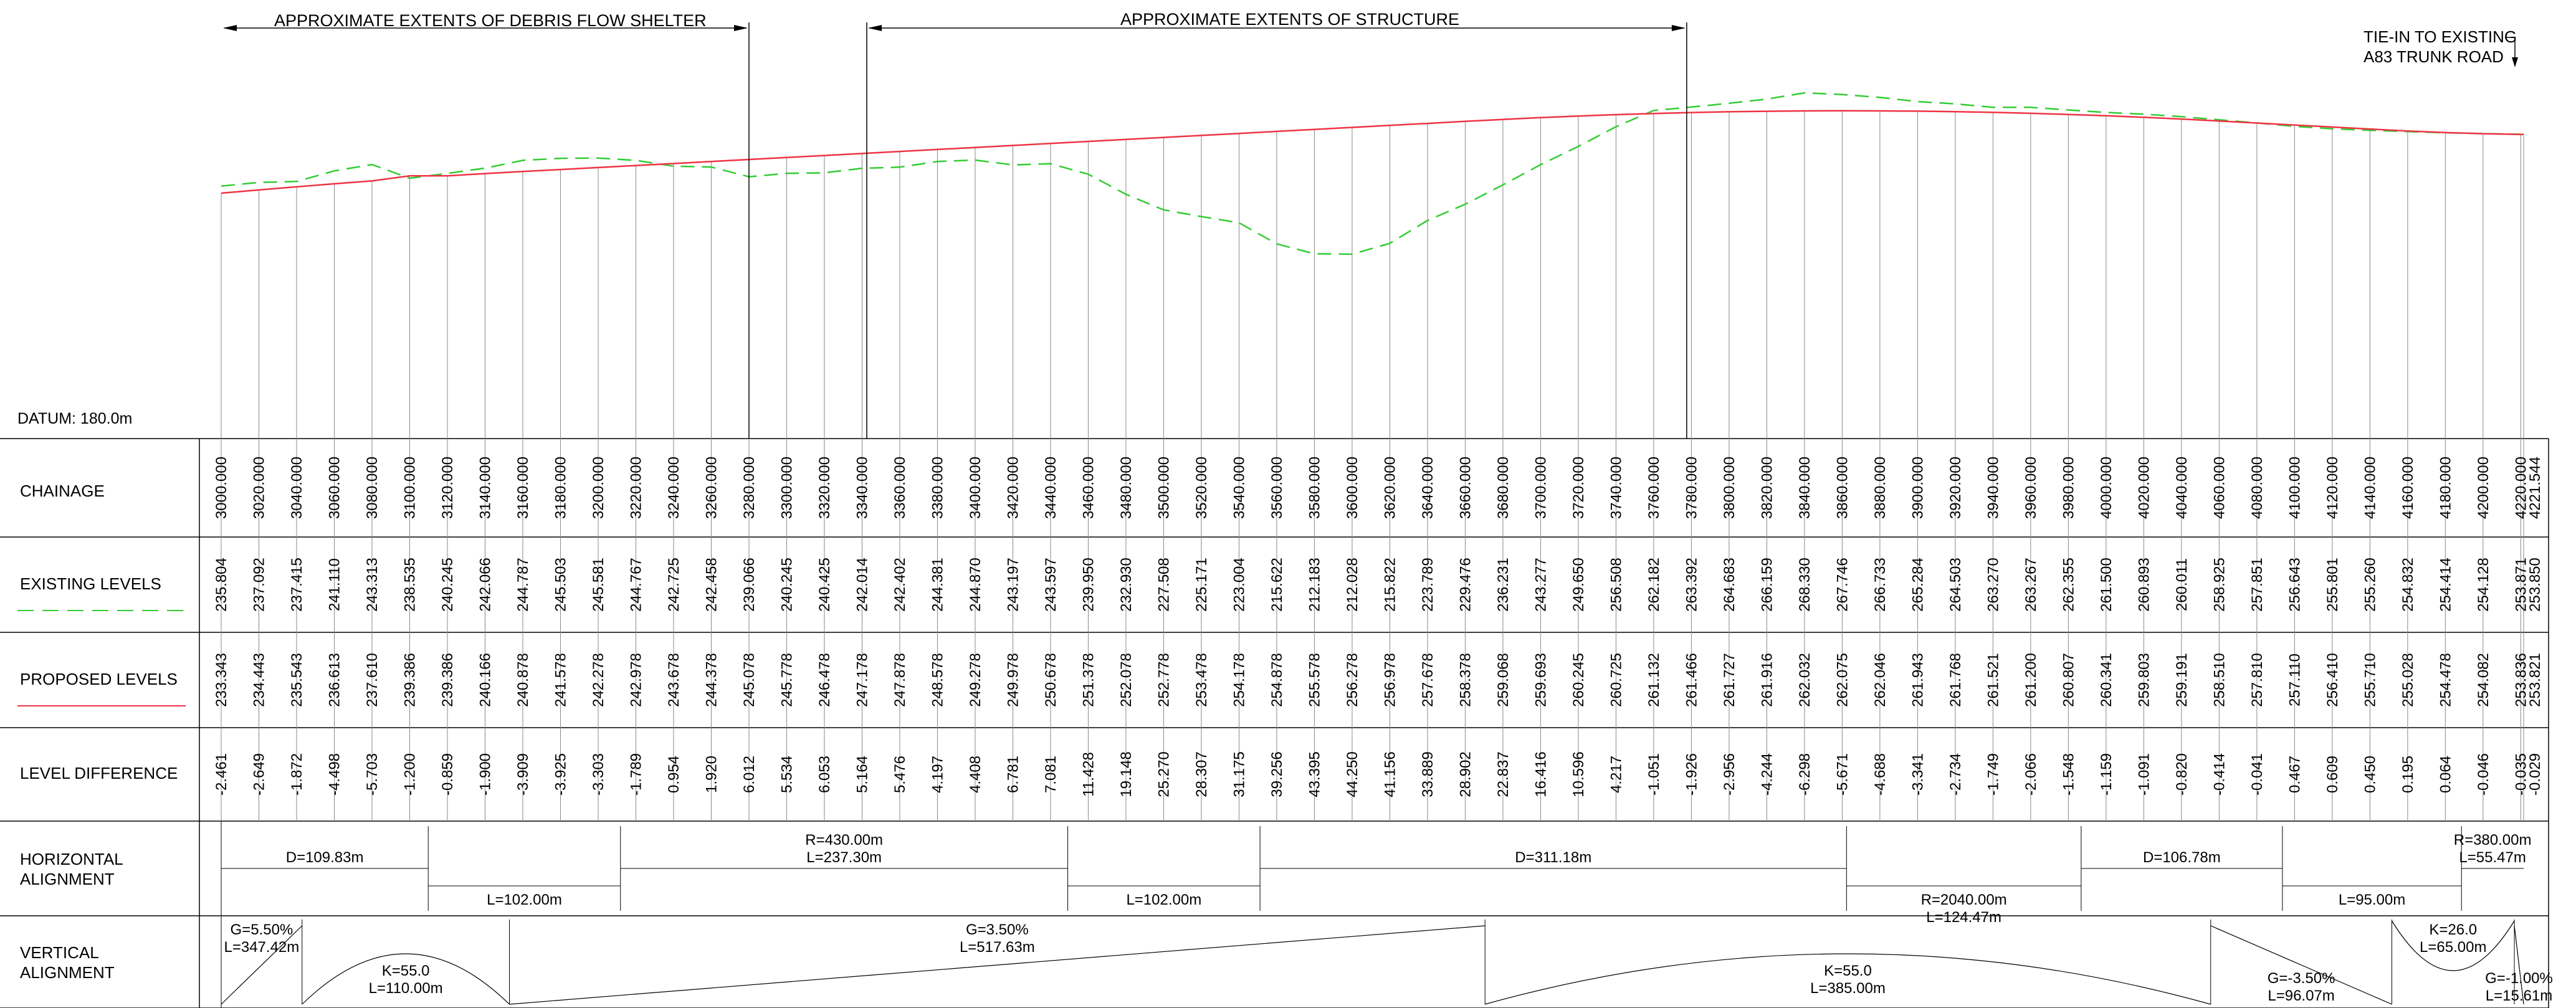 The image size is (2576, 1008). Describe the element at coordinates (2219, 585) in the screenshot. I see `existing-level-value: 258.925` at that location.